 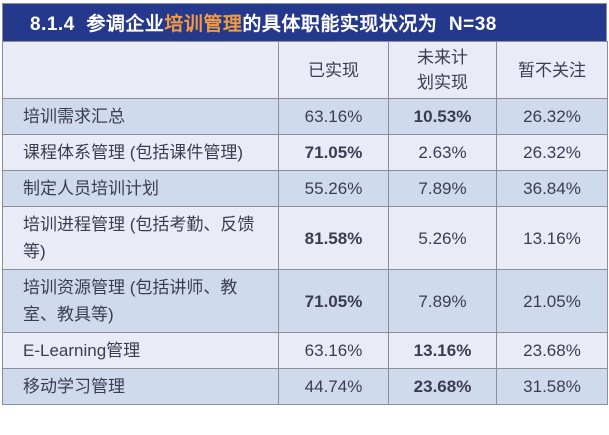 I want to click on title-highlight: 培训管理, so click(x=203, y=24).